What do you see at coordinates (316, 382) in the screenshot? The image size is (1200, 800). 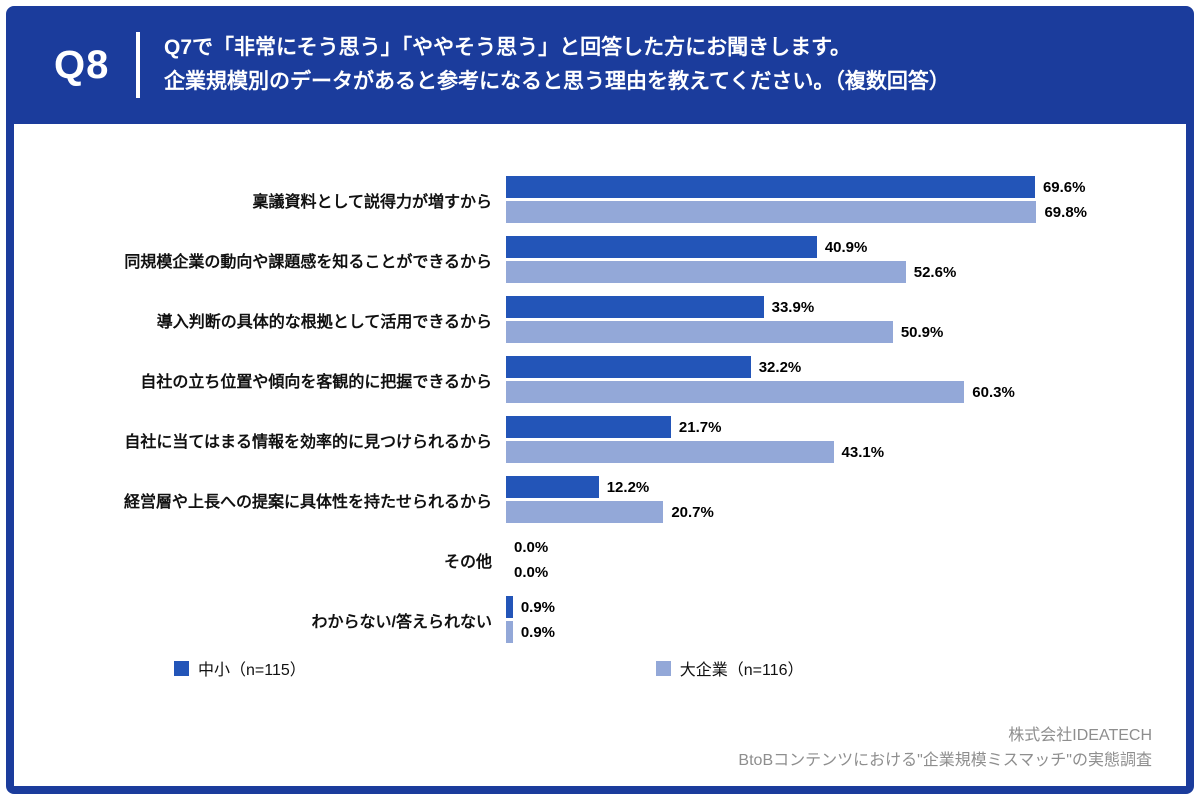 I see `category-label: 自社の立ち位置や傾向を客観的に把握できるから` at bounding box center [316, 382].